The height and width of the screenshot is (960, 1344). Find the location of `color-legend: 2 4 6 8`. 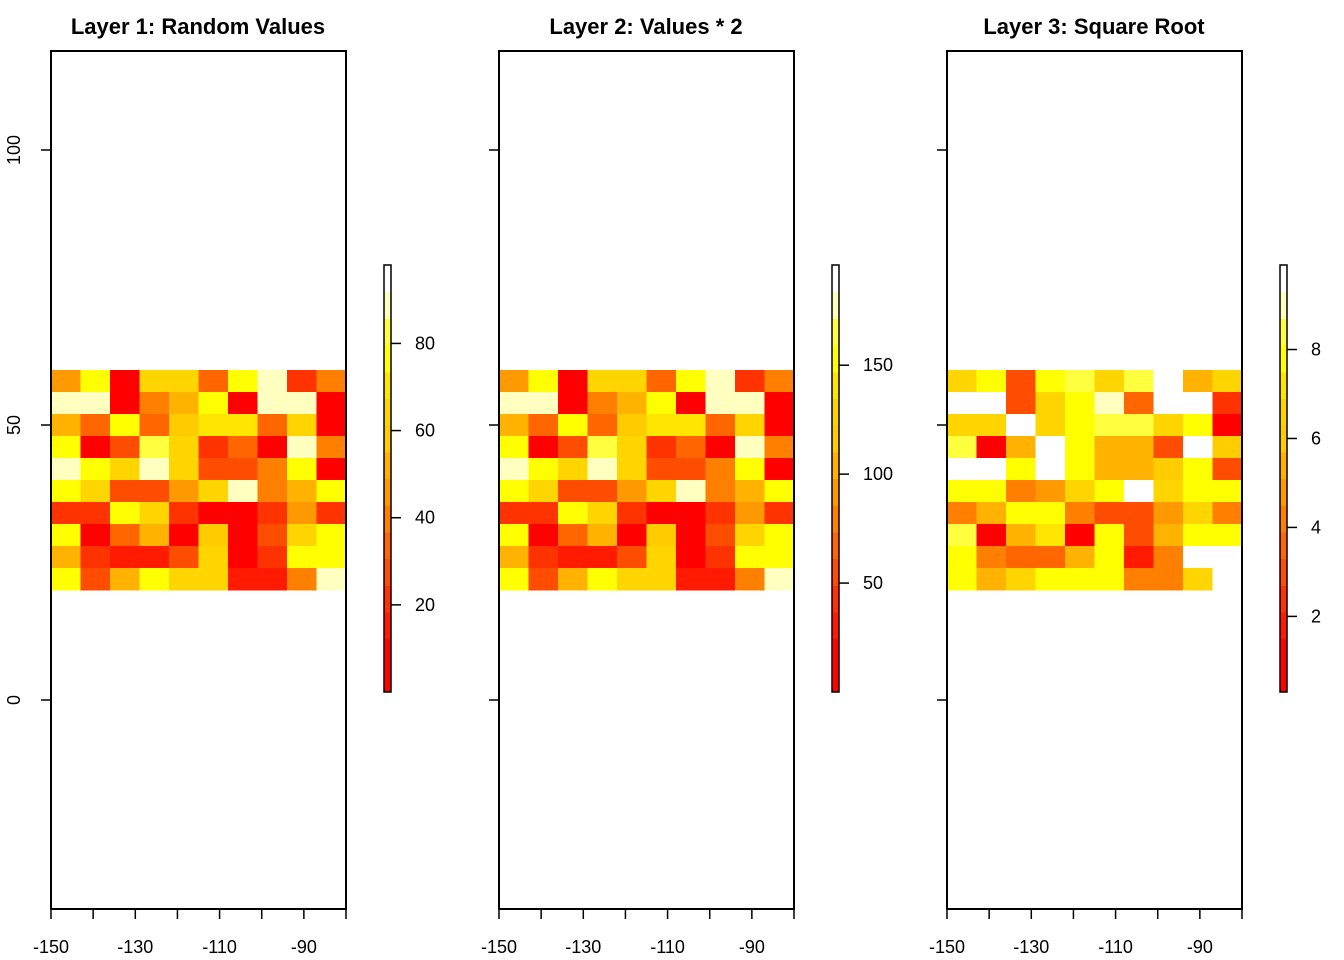

color-legend: 2 4 6 8 is located at coordinates (1300, 478).